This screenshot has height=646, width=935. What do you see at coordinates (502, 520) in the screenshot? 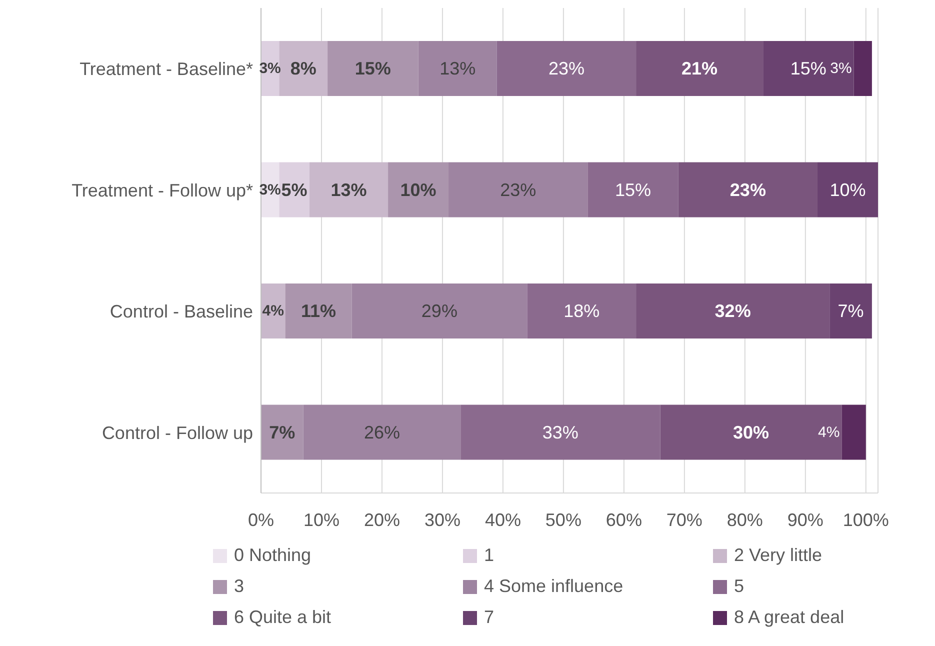
I see `x-tick-label: 40%` at bounding box center [502, 520].